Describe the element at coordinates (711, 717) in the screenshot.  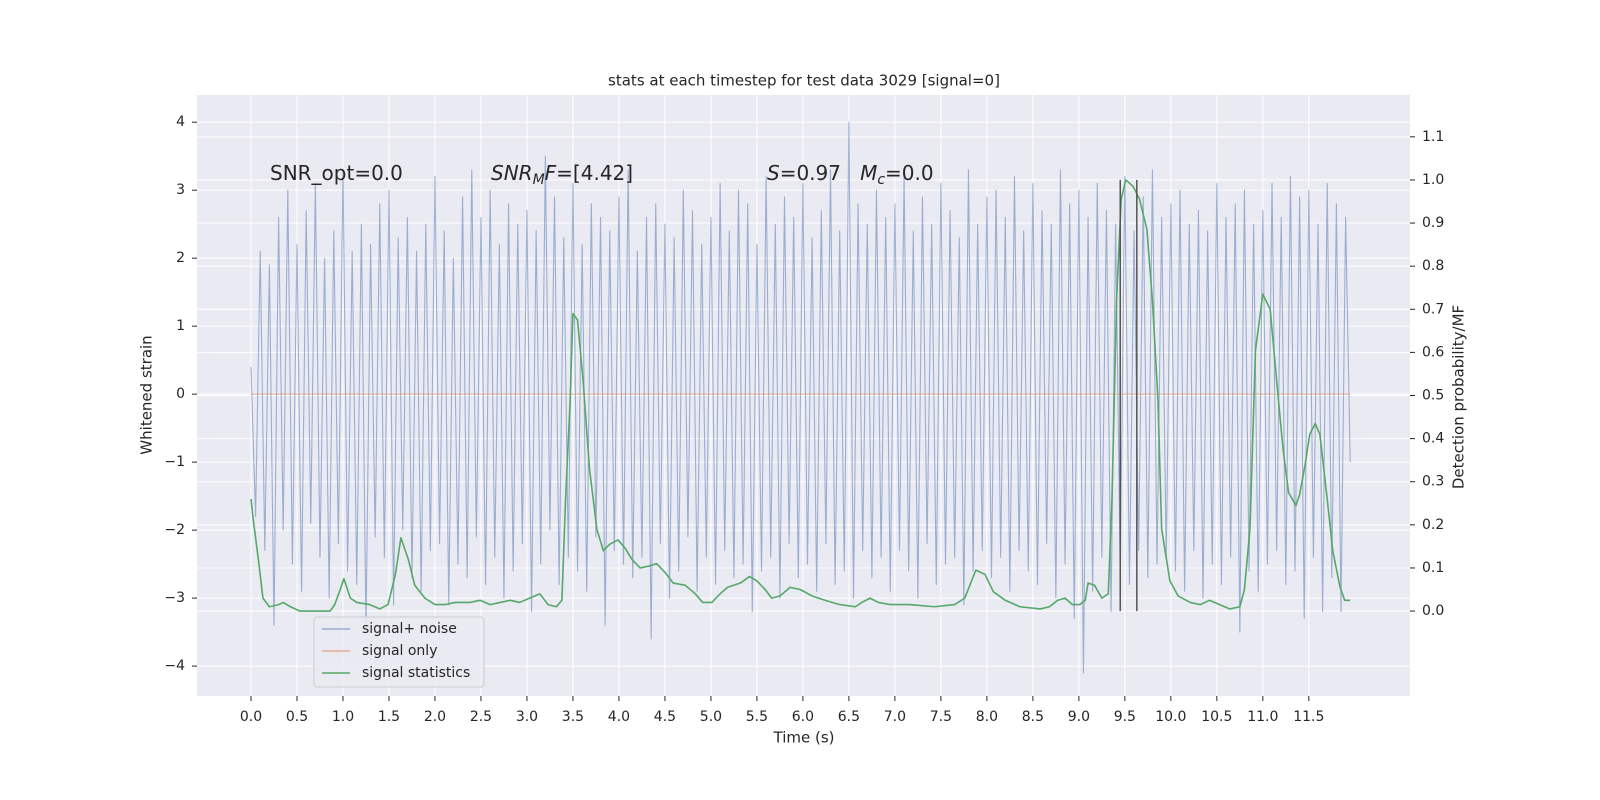
I see `x-tick-label: 5.0` at that location.